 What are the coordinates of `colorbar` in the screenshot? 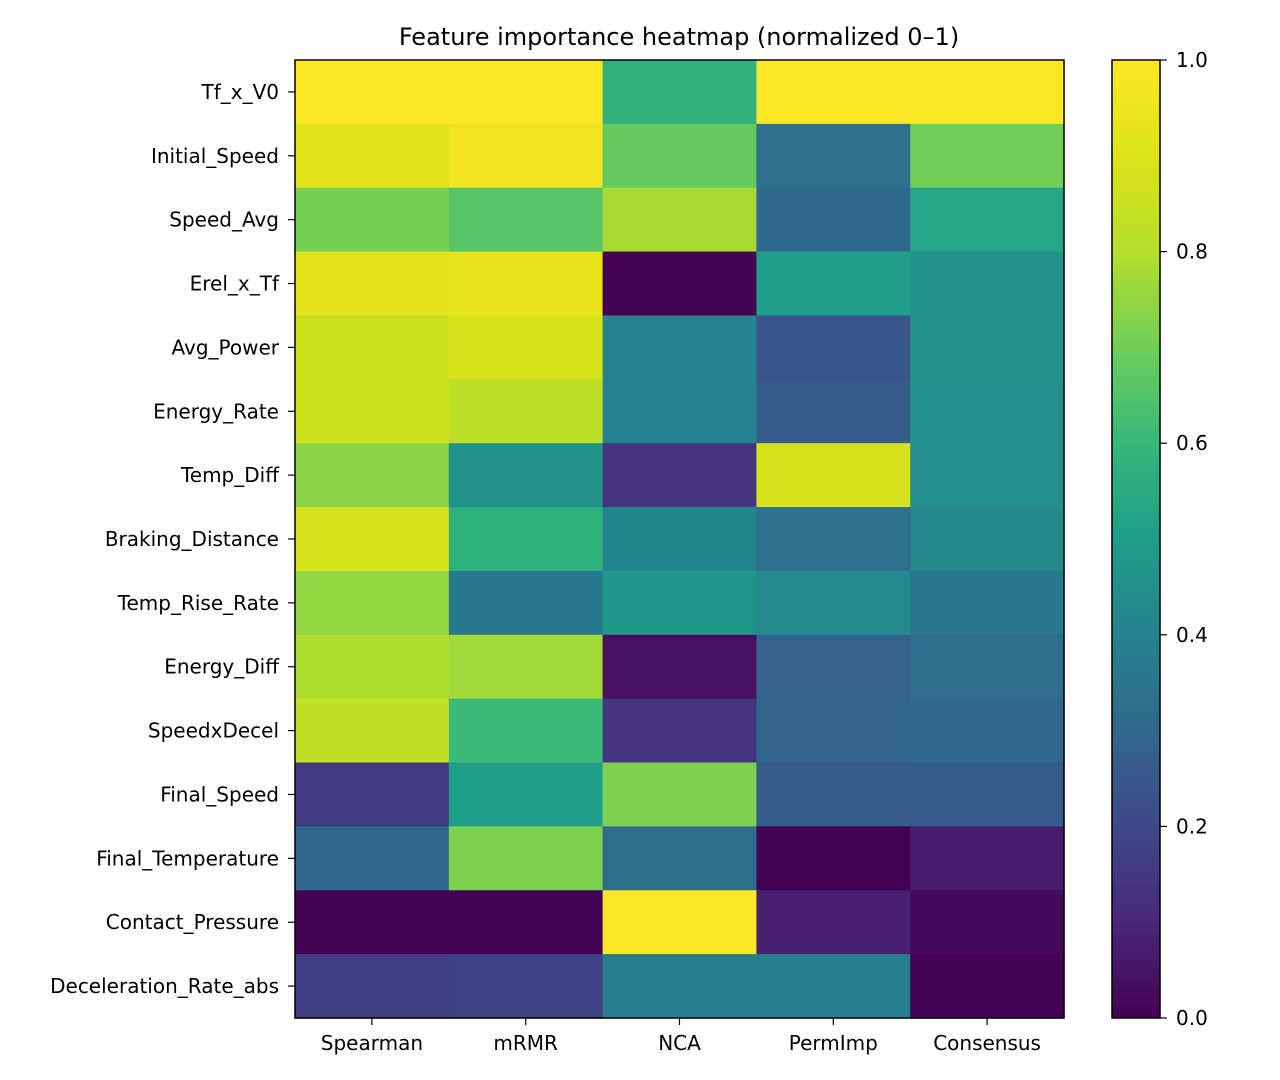 It's located at (1136, 539).